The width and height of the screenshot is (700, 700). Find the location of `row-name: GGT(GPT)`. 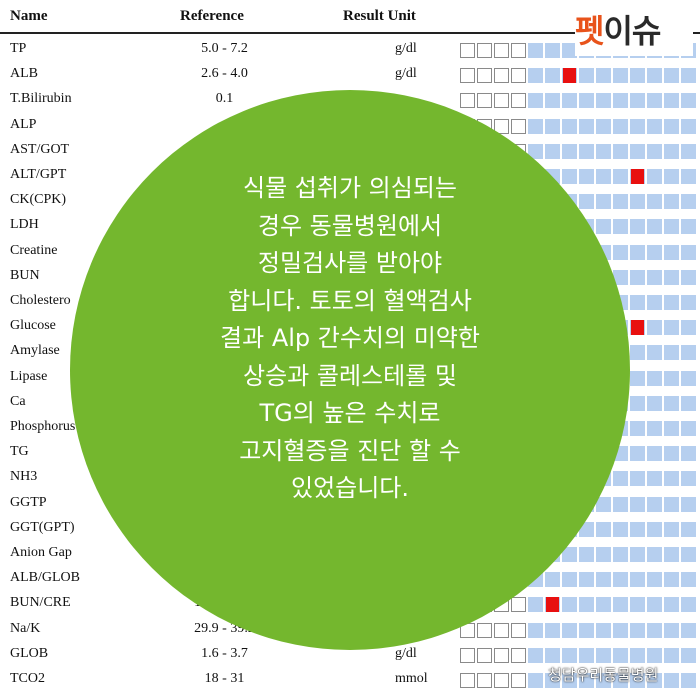

row-name: GGT(GPT) is located at coordinates (42, 527).